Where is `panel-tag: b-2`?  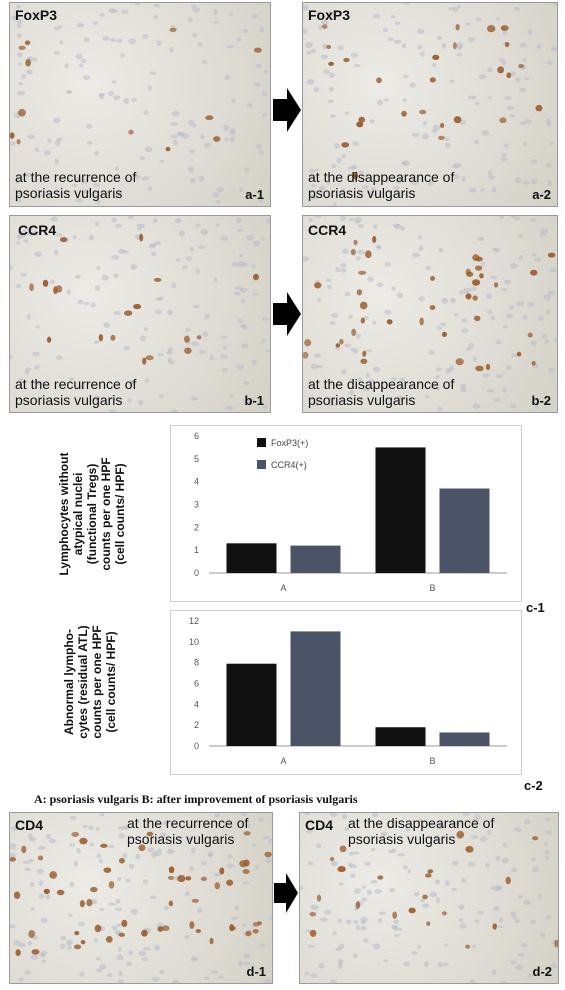 panel-tag: b-2 is located at coordinates (541, 400).